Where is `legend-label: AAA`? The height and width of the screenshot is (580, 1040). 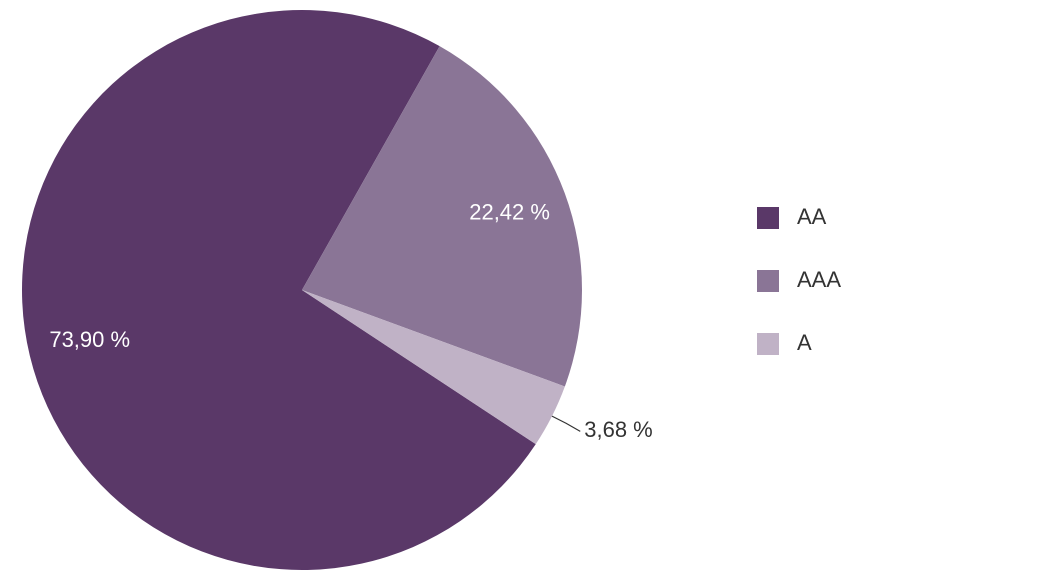
legend-label: AAA is located at coordinates (819, 279).